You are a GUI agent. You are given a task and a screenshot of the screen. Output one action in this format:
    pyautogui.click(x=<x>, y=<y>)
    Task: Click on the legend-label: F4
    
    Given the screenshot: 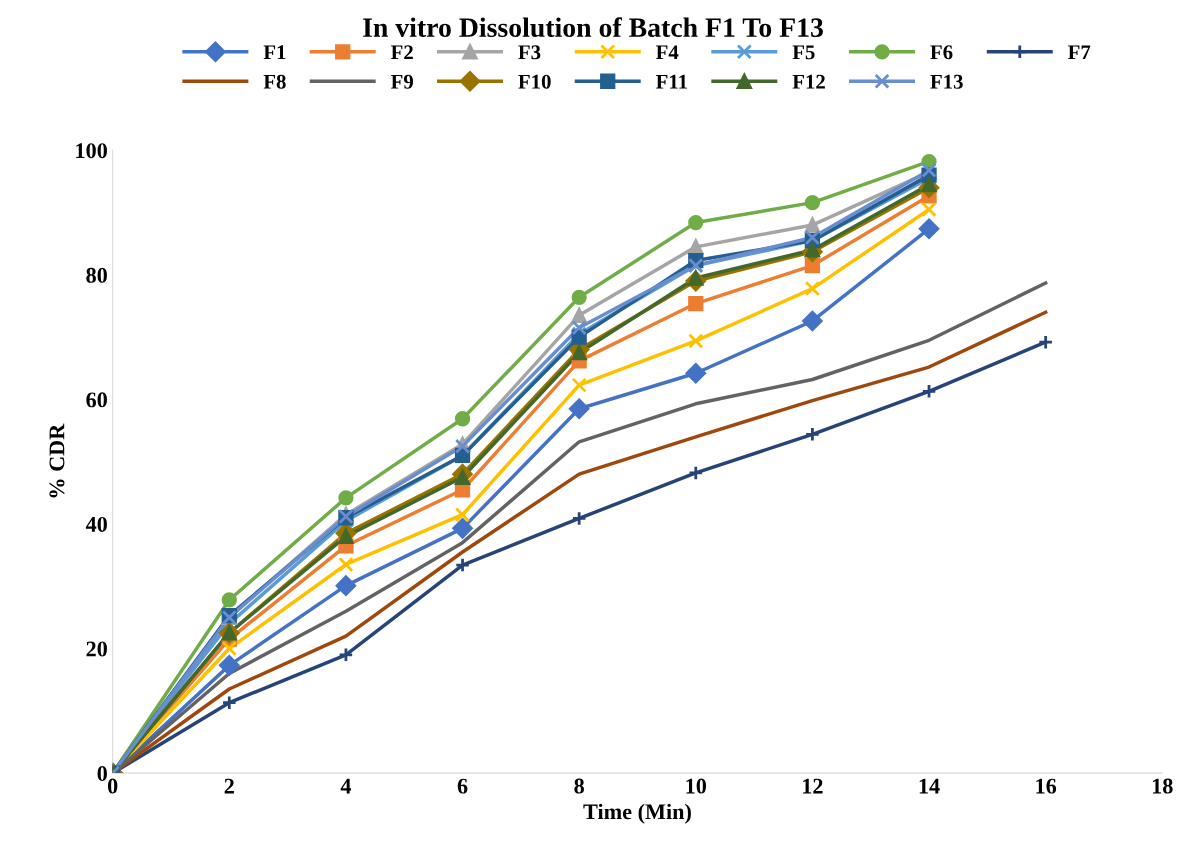 What is the action you would take?
    pyautogui.click(x=667, y=52)
    